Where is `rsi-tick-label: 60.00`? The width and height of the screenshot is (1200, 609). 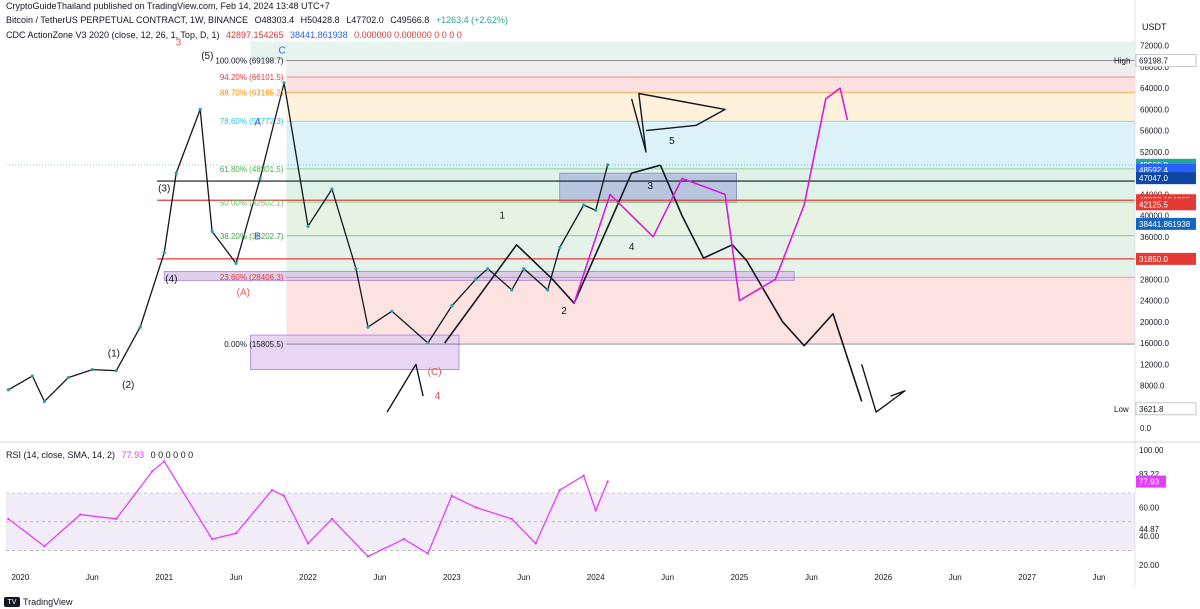 rsi-tick-label: 60.00 is located at coordinates (1149, 507).